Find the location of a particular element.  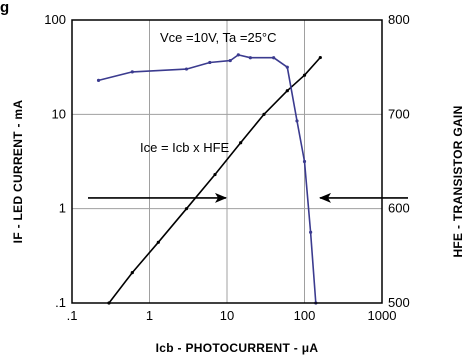

left-tick-label: 10 is located at coordinates (59, 113).